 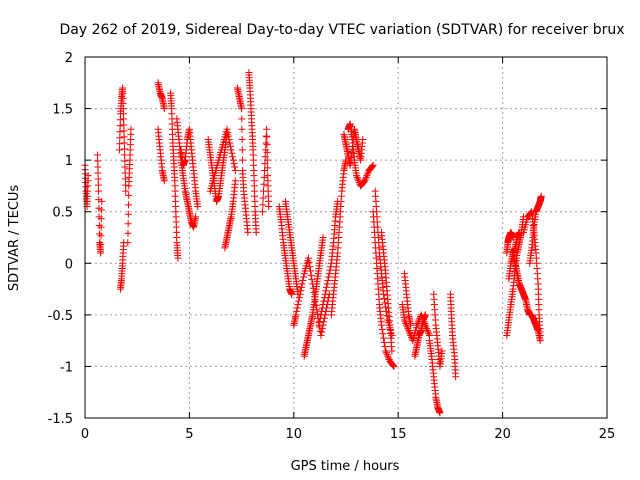 What do you see at coordinates (607, 434) in the screenshot?
I see `x-tick-label: 25` at bounding box center [607, 434].